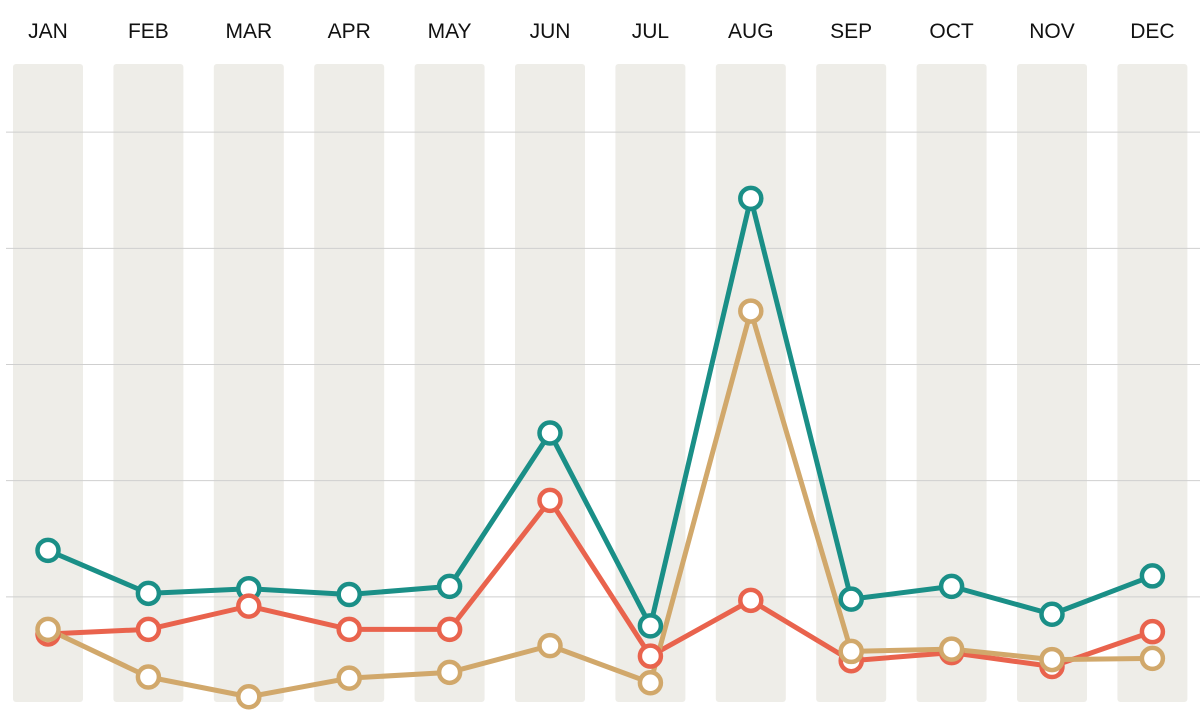 Image resolution: width=1200 pixels, height=713 pixels. I want to click on series-3-point-jul, so click(650, 683).